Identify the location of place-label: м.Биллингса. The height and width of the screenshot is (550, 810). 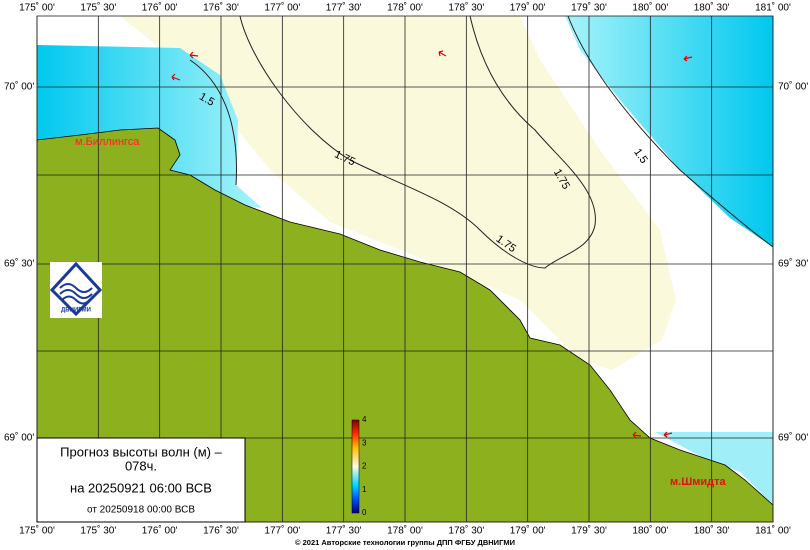
(107, 142).